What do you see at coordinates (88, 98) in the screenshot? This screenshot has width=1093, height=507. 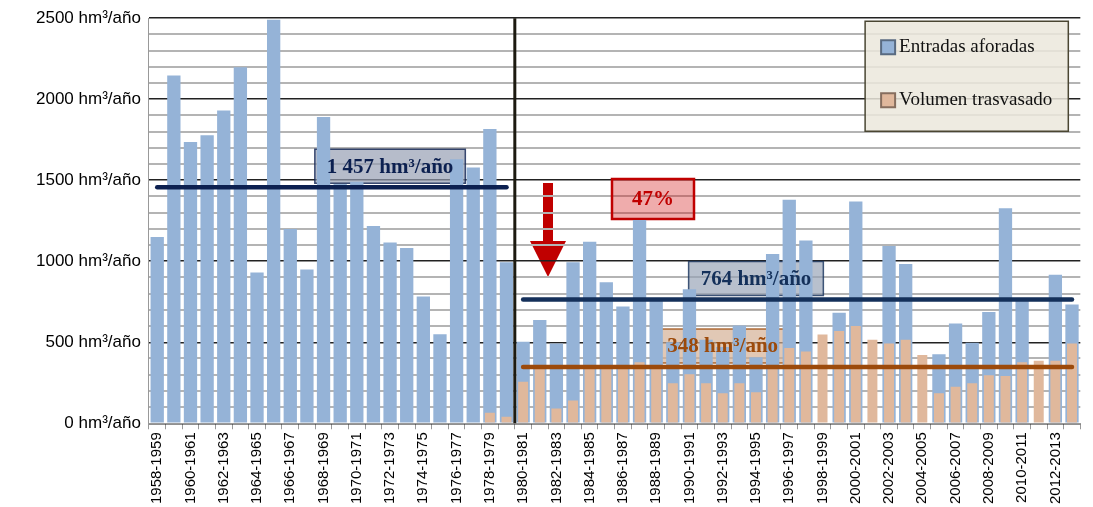 I see `y-tick-label: 2000 hm³/año` at bounding box center [88, 98].